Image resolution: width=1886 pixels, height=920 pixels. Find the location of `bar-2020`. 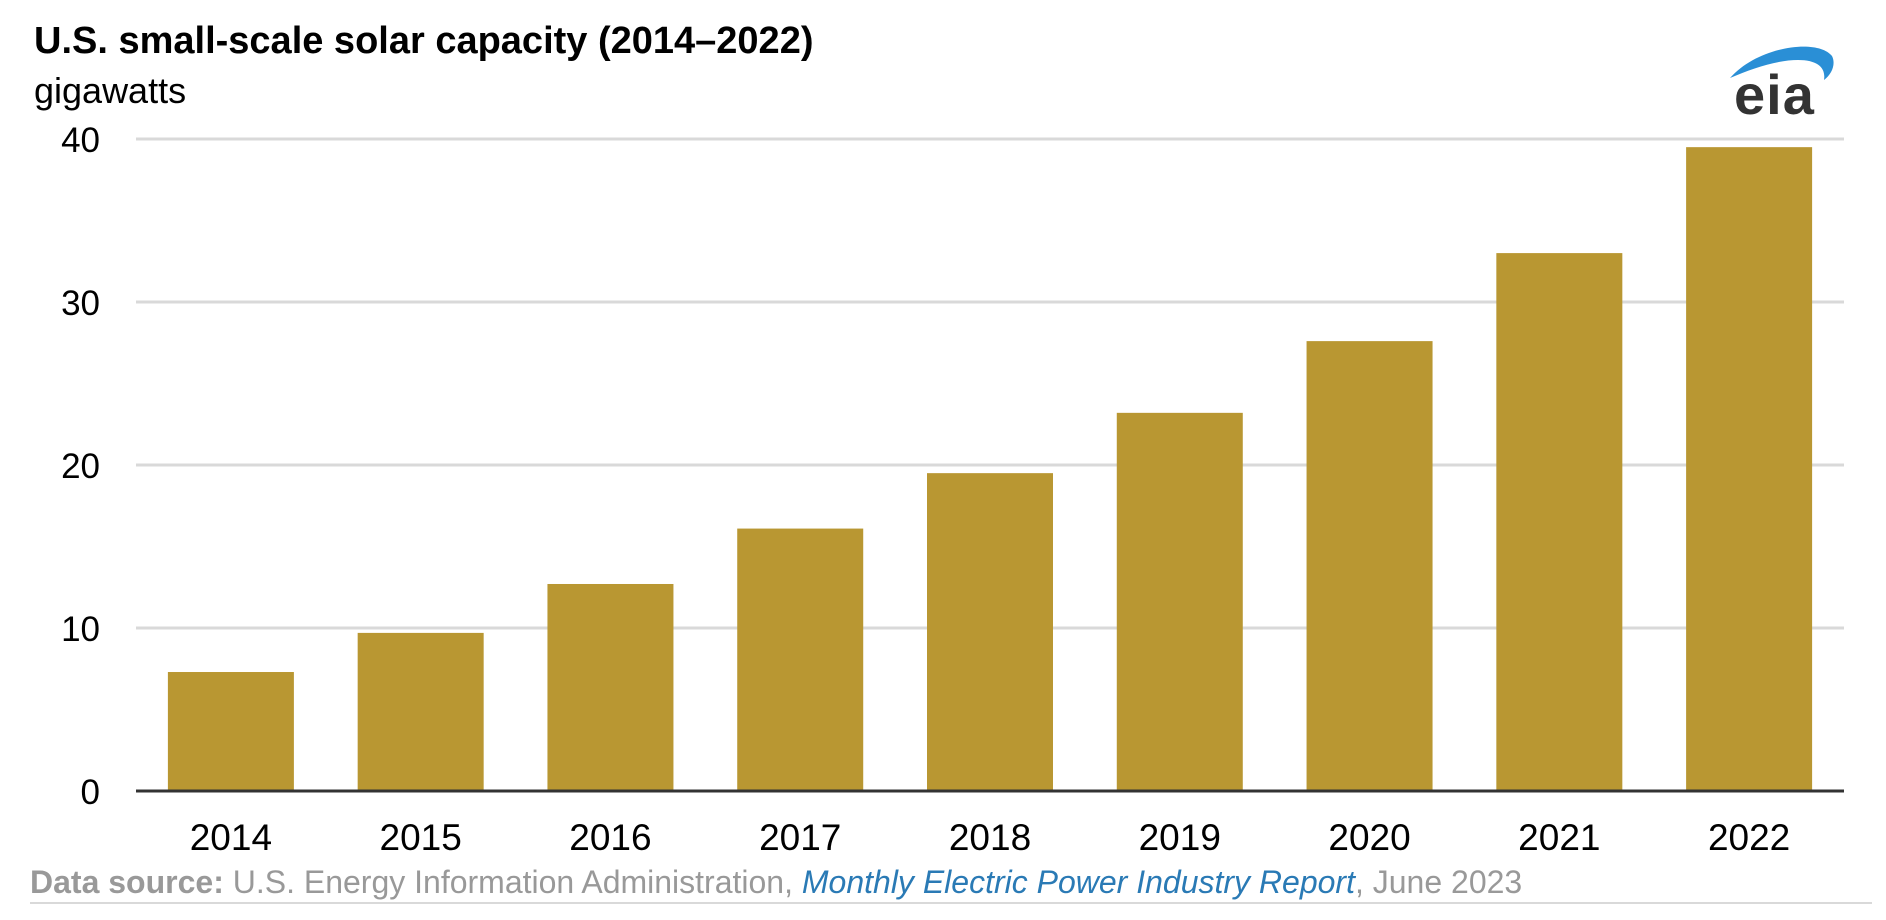

bar-2020 is located at coordinates (1369, 566).